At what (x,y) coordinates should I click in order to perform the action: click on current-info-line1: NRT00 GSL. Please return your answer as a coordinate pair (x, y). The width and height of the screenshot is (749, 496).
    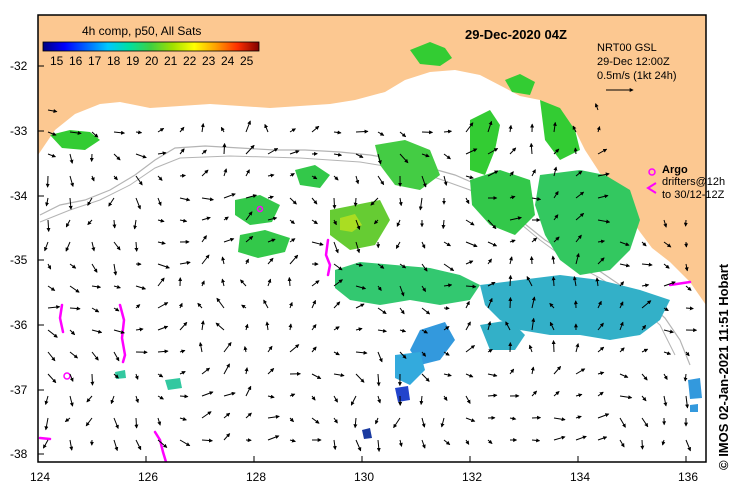
    Looking at the image, I should click on (627, 48).